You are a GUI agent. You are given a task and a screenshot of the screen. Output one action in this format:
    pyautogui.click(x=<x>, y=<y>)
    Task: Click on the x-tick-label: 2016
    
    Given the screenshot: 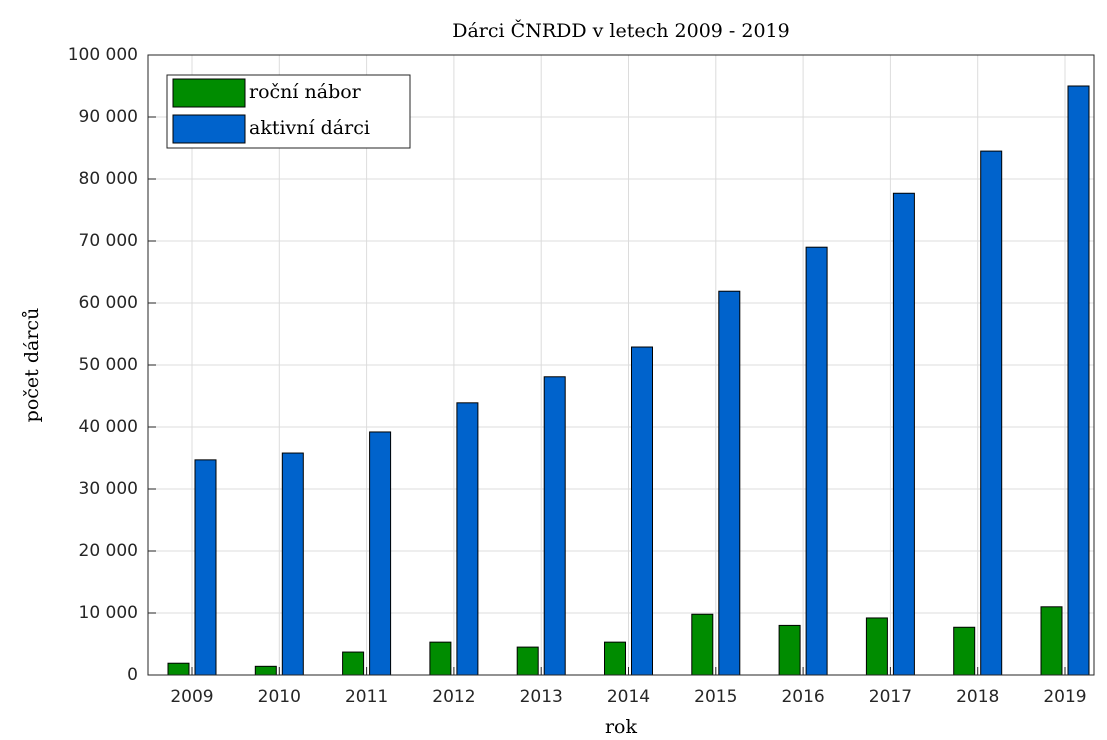 What is the action you would take?
    pyautogui.click(x=802, y=697)
    